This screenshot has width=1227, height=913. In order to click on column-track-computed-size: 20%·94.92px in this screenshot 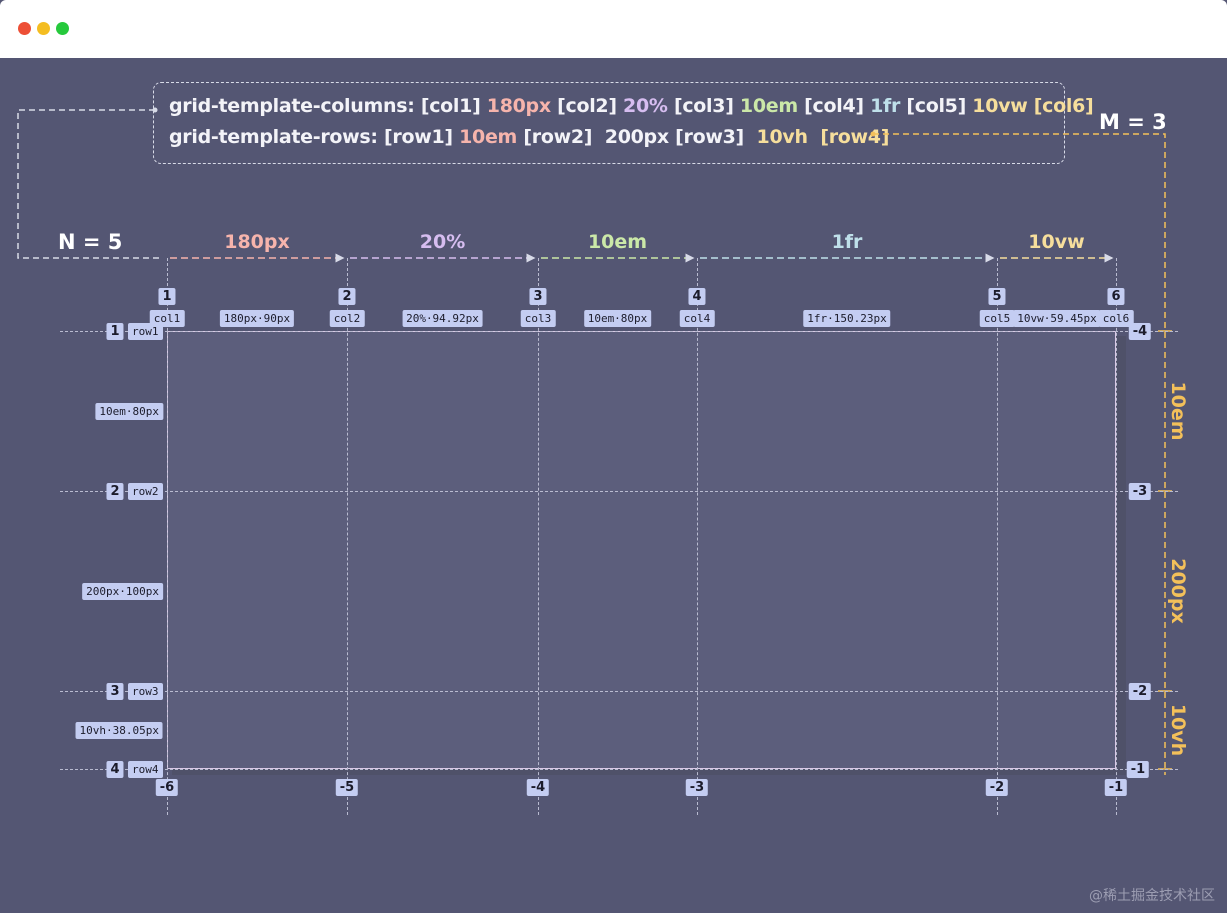, I will do `click(442, 318)`.